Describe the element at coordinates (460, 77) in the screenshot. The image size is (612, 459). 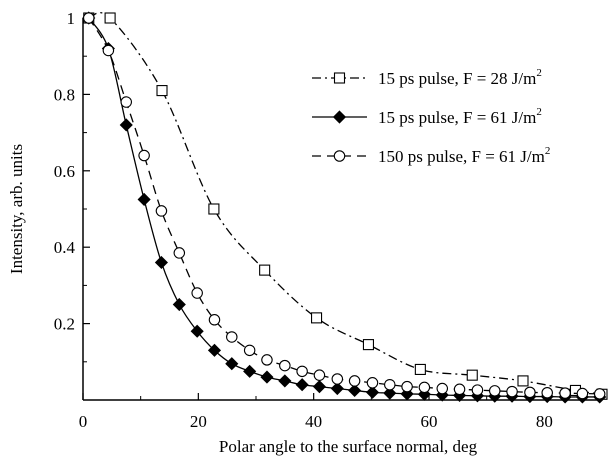
I see `legend-entry: 15 ps pulse, F = 28 J/m2` at that location.